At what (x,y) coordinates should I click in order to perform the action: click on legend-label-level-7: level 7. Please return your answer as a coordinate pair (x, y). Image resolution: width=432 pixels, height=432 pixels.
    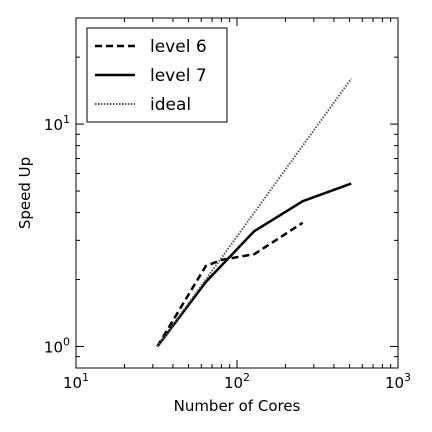
    Looking at the image, I should click on (178, 76).